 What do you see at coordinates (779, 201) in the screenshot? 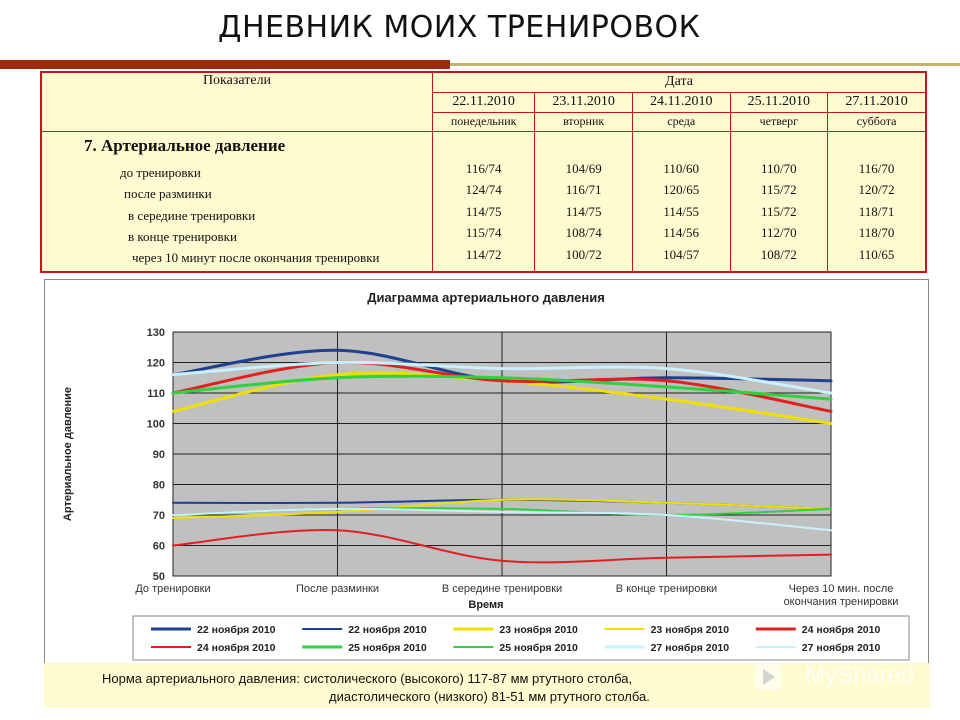
I see `values-column: 110/70 115/72 115/72 112/70 108/72` at bounding box center [779, 201].